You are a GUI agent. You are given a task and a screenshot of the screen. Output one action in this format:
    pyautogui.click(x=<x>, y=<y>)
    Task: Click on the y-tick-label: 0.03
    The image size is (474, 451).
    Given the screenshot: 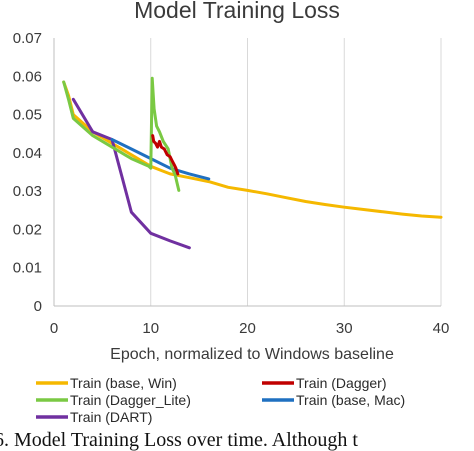 What is the action you would take?
    pyautogui.click(x=27, y=191)
    